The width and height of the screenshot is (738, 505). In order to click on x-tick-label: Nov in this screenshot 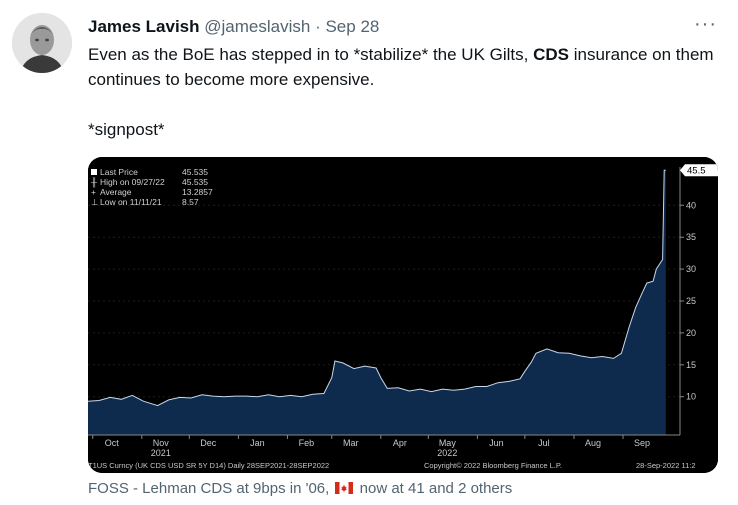, I will do `click(161, 443)`.